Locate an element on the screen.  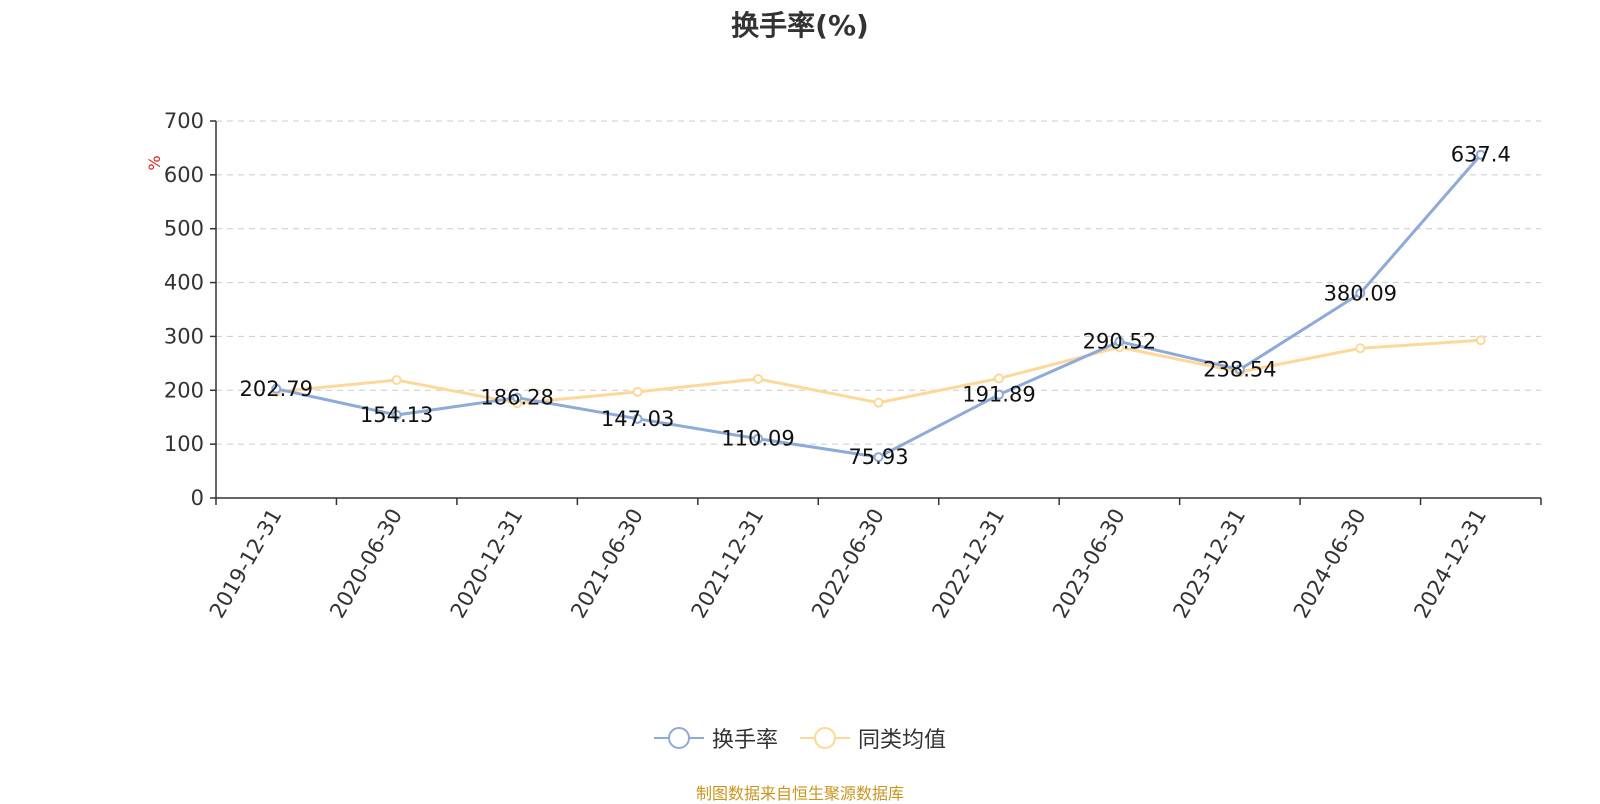
x-tick-label: 2022-06-30 is located at coordinates (848, 564).